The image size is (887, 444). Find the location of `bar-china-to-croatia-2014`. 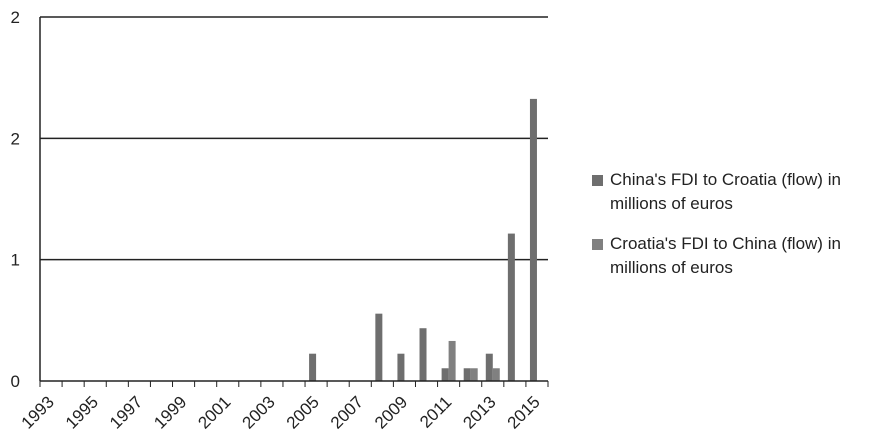

bar-china-to-croatia-2014 is located at coordinates (511, 307).